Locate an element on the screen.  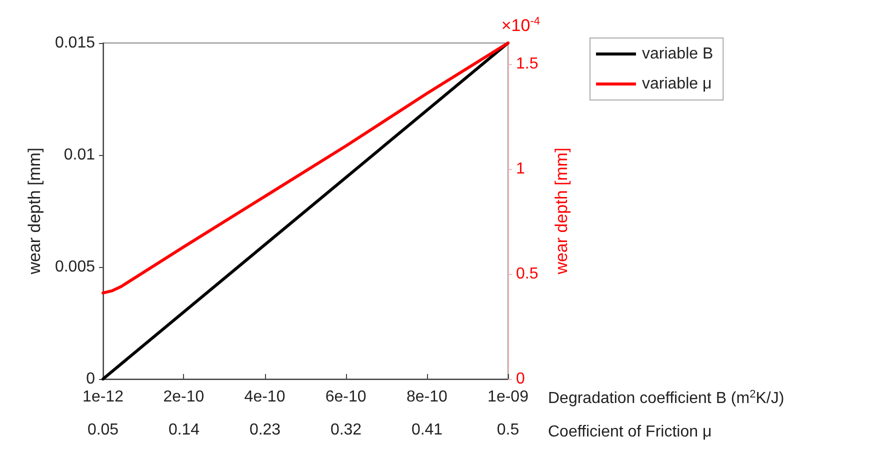
x-tick-label: 0.32 is located at coordinates (346, 430).